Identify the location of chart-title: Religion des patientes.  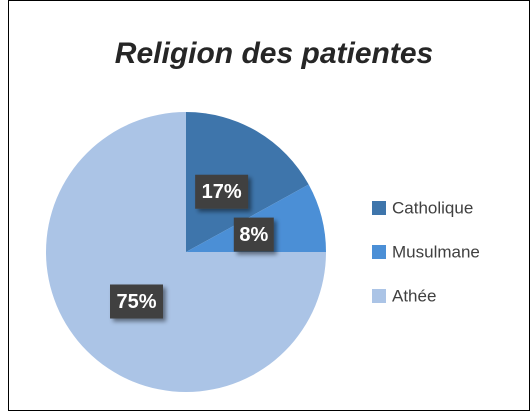
(274, 53).